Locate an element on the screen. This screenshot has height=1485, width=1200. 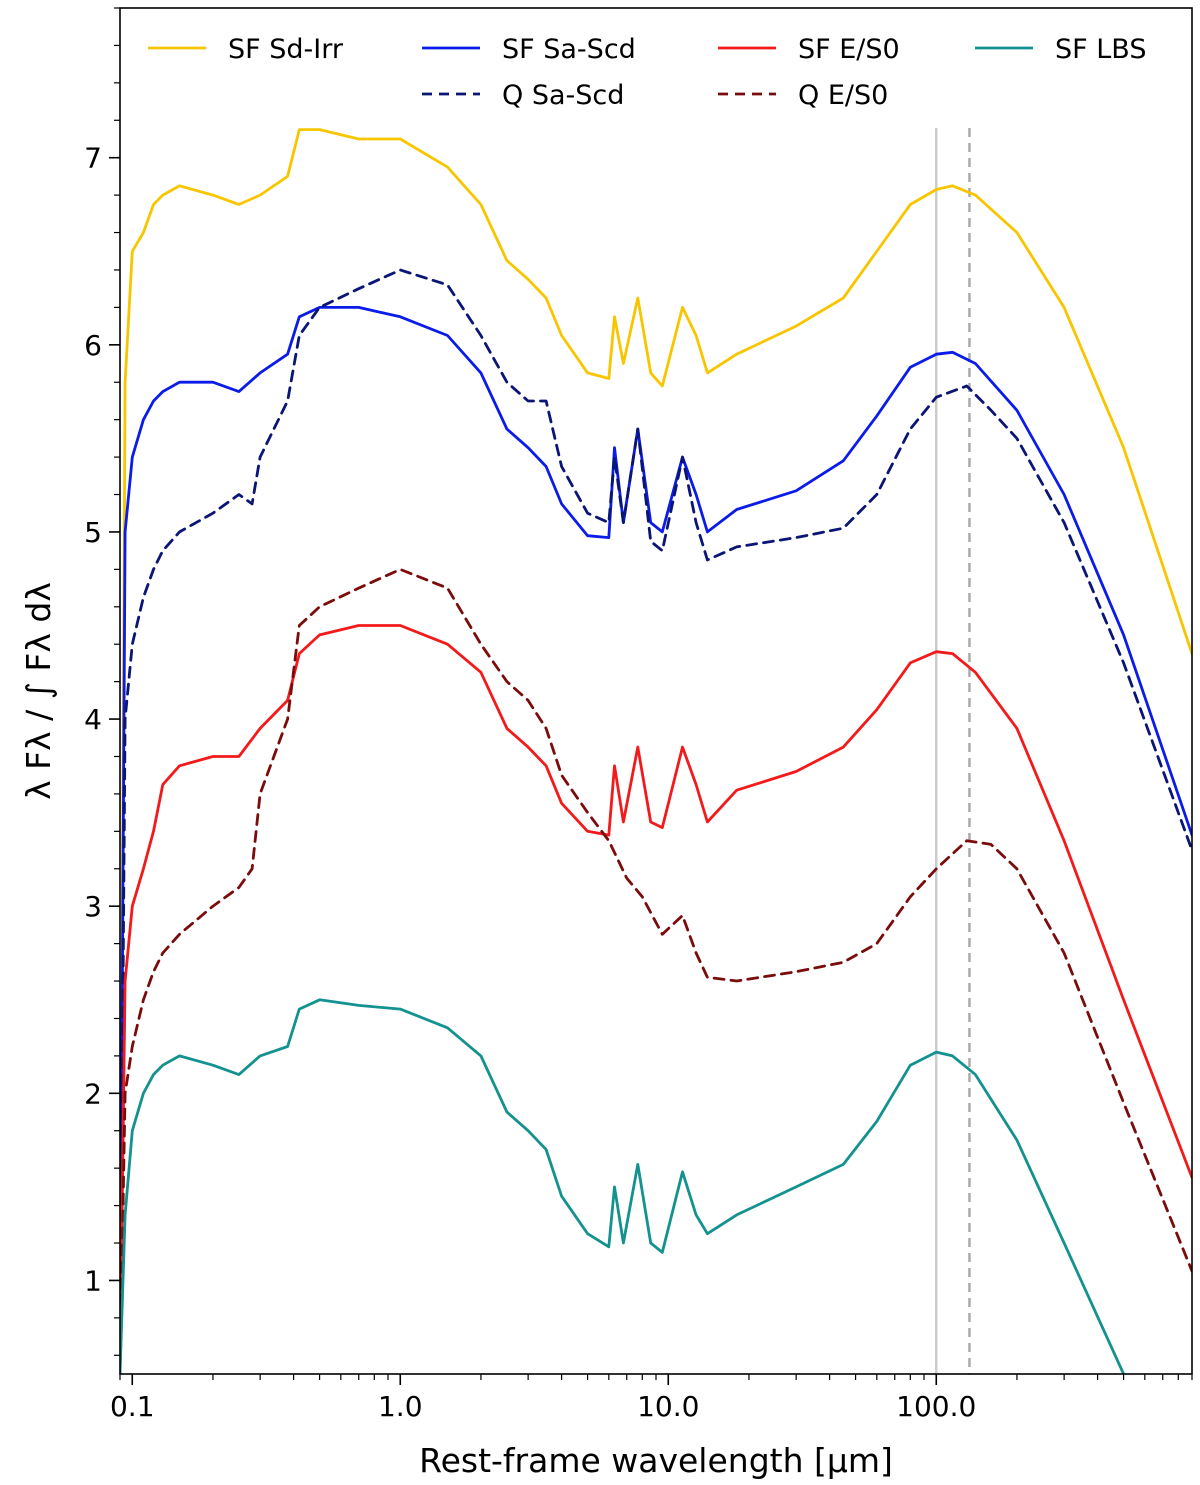
y-tick-label: 3 is located at coordinates (93, 906).